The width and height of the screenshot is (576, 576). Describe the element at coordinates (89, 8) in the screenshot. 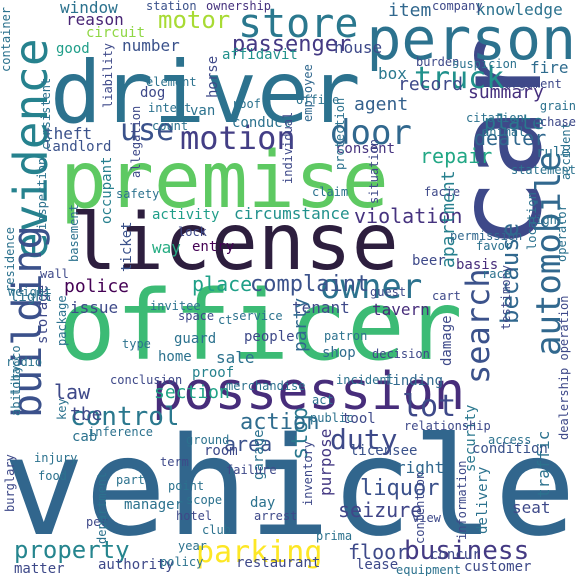

I see `word-window: window` at that location.